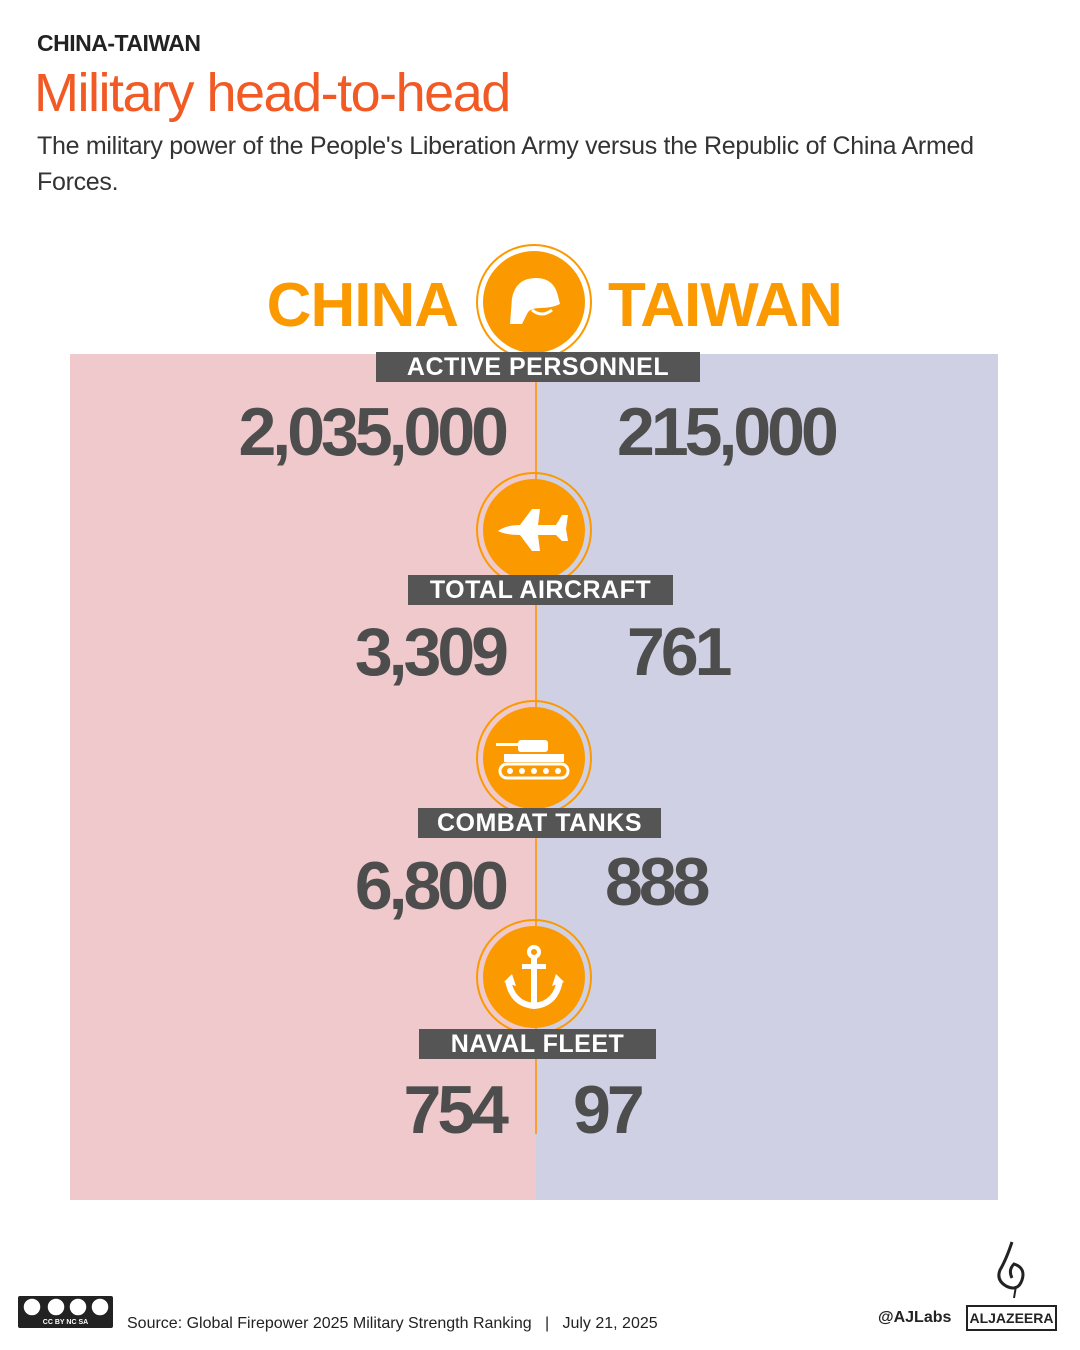 Image resolution: width=1080 pixels, height=1350 pixels. What do you see at coordinates (362, 305) in the screenshot?
I see `china-heading: CHINA` at bounding box center [362, 305].